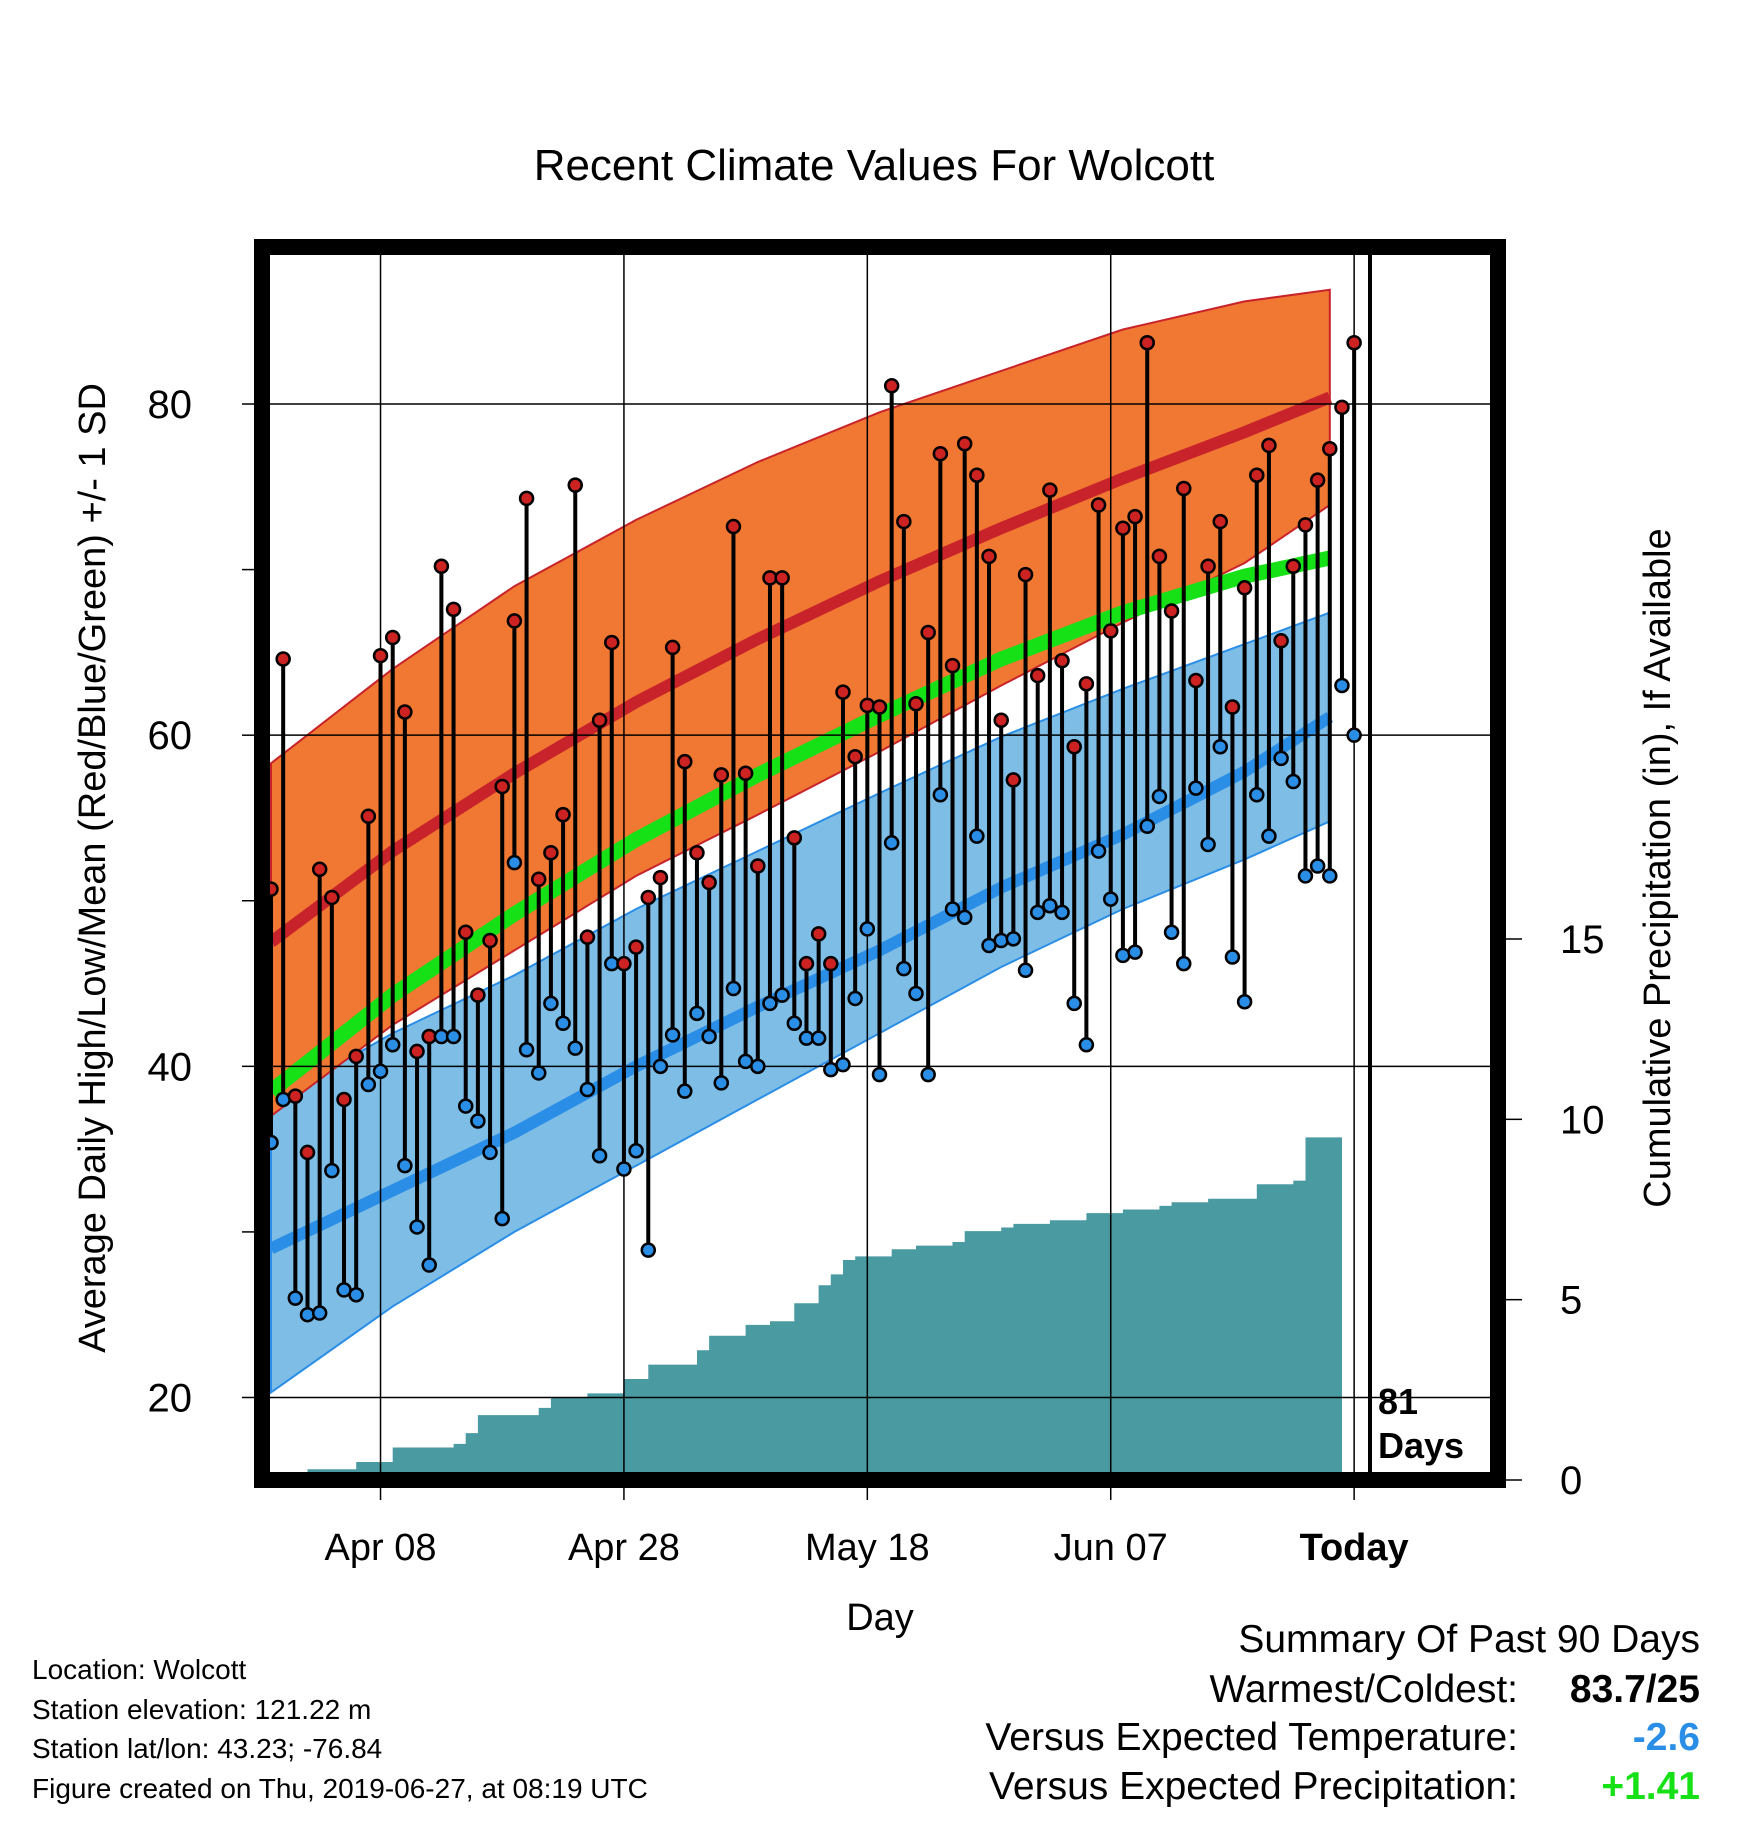  I want to click on y-tick-label: 60, so click(170, 736).